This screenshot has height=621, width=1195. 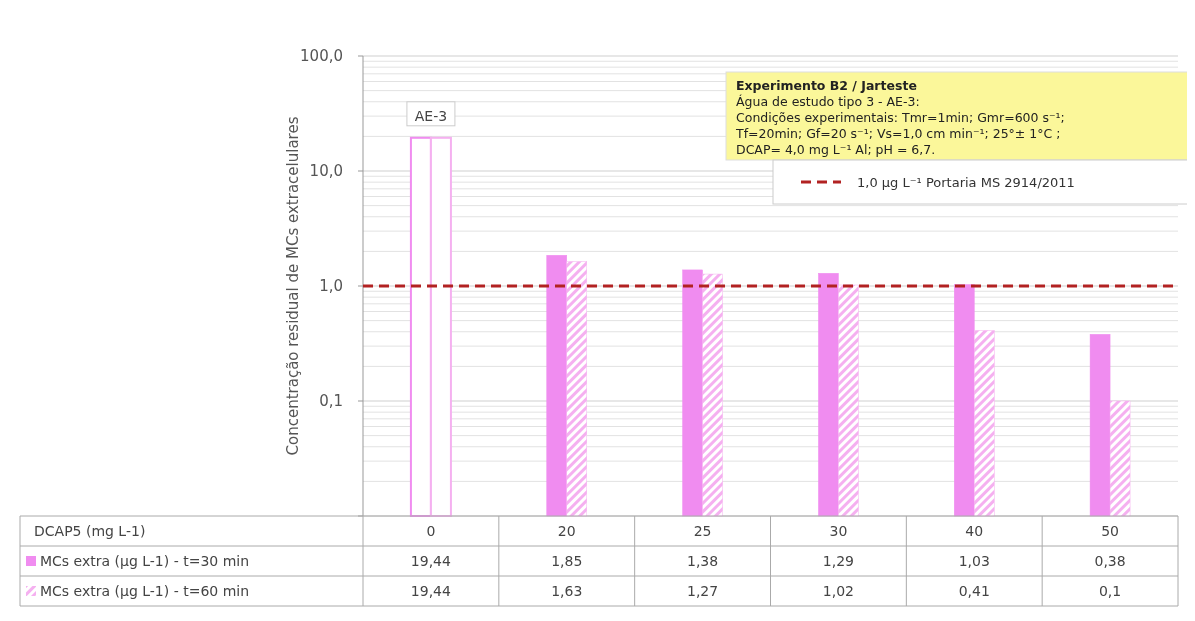 I want to click on data-label: 1,63, so click(x=567, y=590).